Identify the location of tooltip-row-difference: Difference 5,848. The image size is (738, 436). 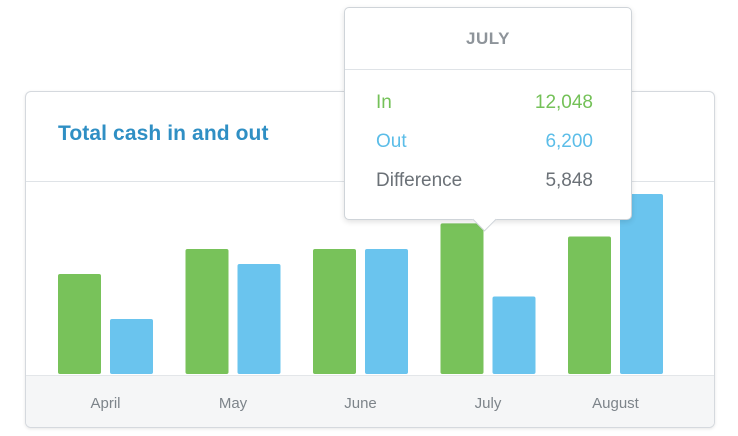
(484, 183).